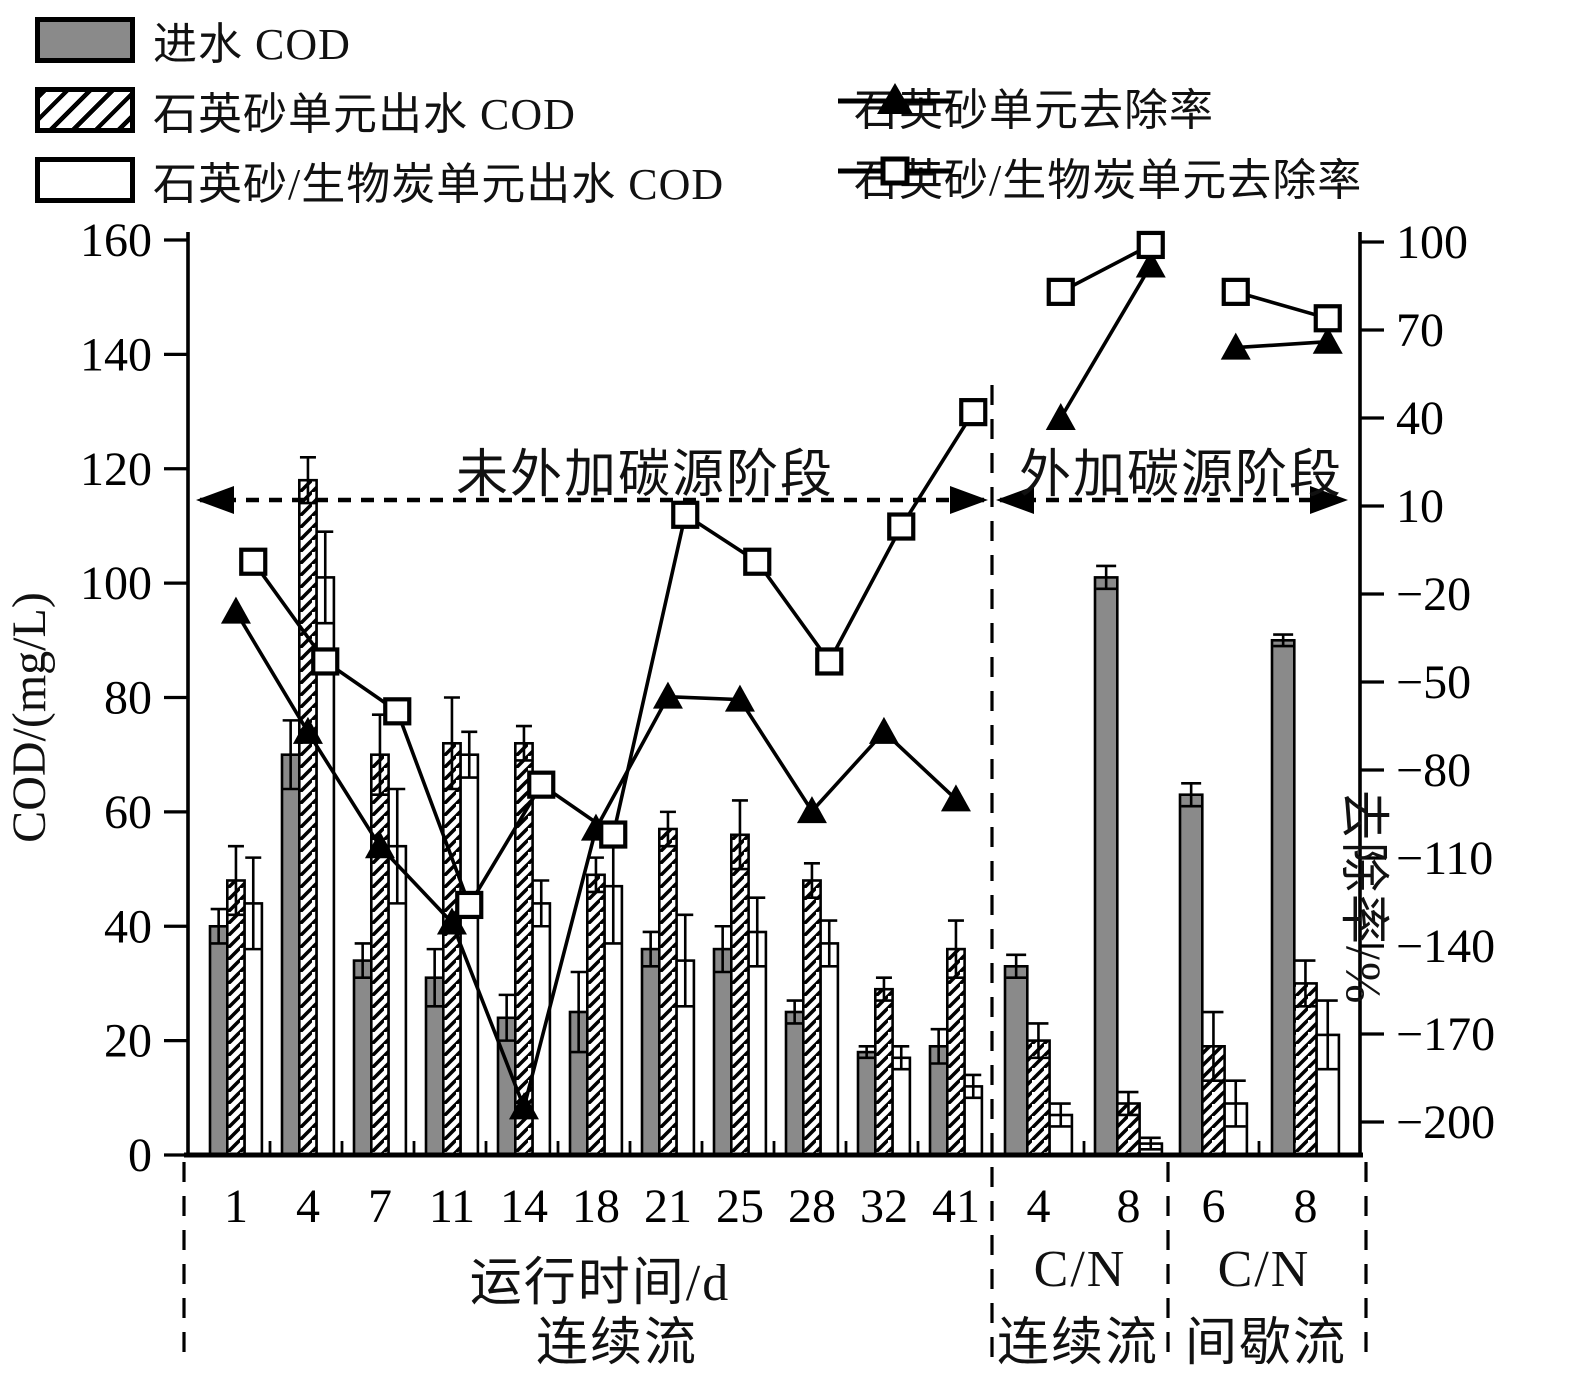 This screenshot has height=1375, width=1575. I want to click on square-marker-icon, so click(895, 171).